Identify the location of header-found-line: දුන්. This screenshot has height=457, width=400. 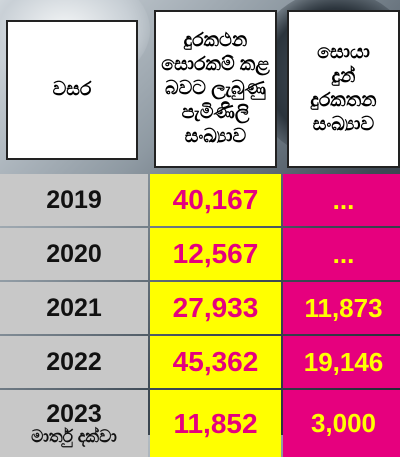
(343, 76).